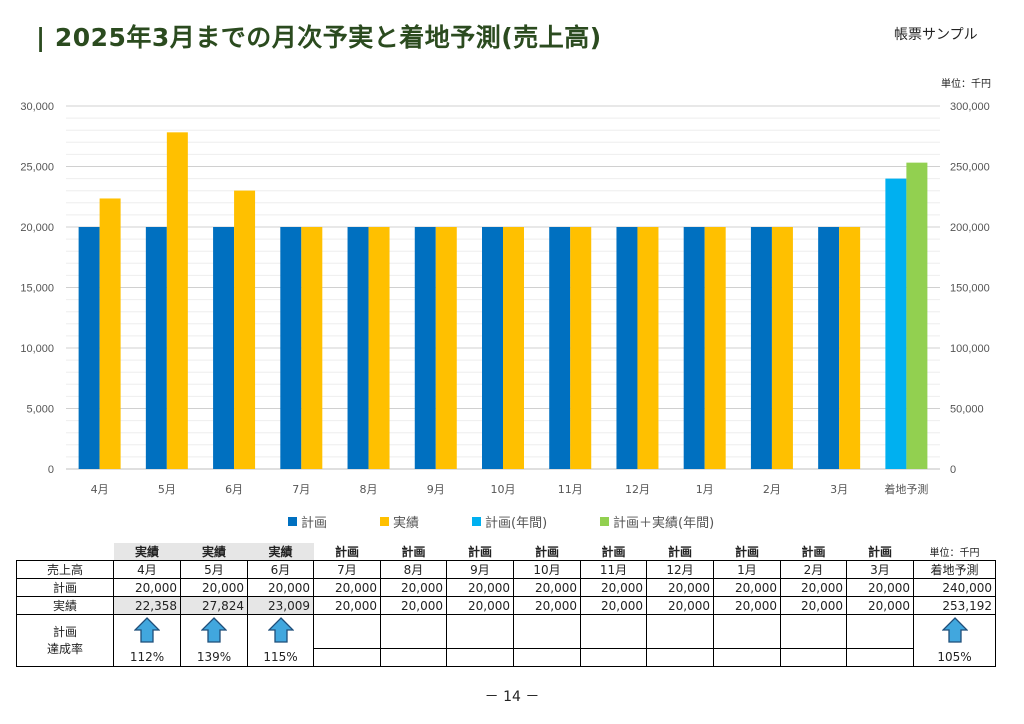 This screenshot has height=724, width=1024. I want to click on plan-label: 計画, so click(65, 587).